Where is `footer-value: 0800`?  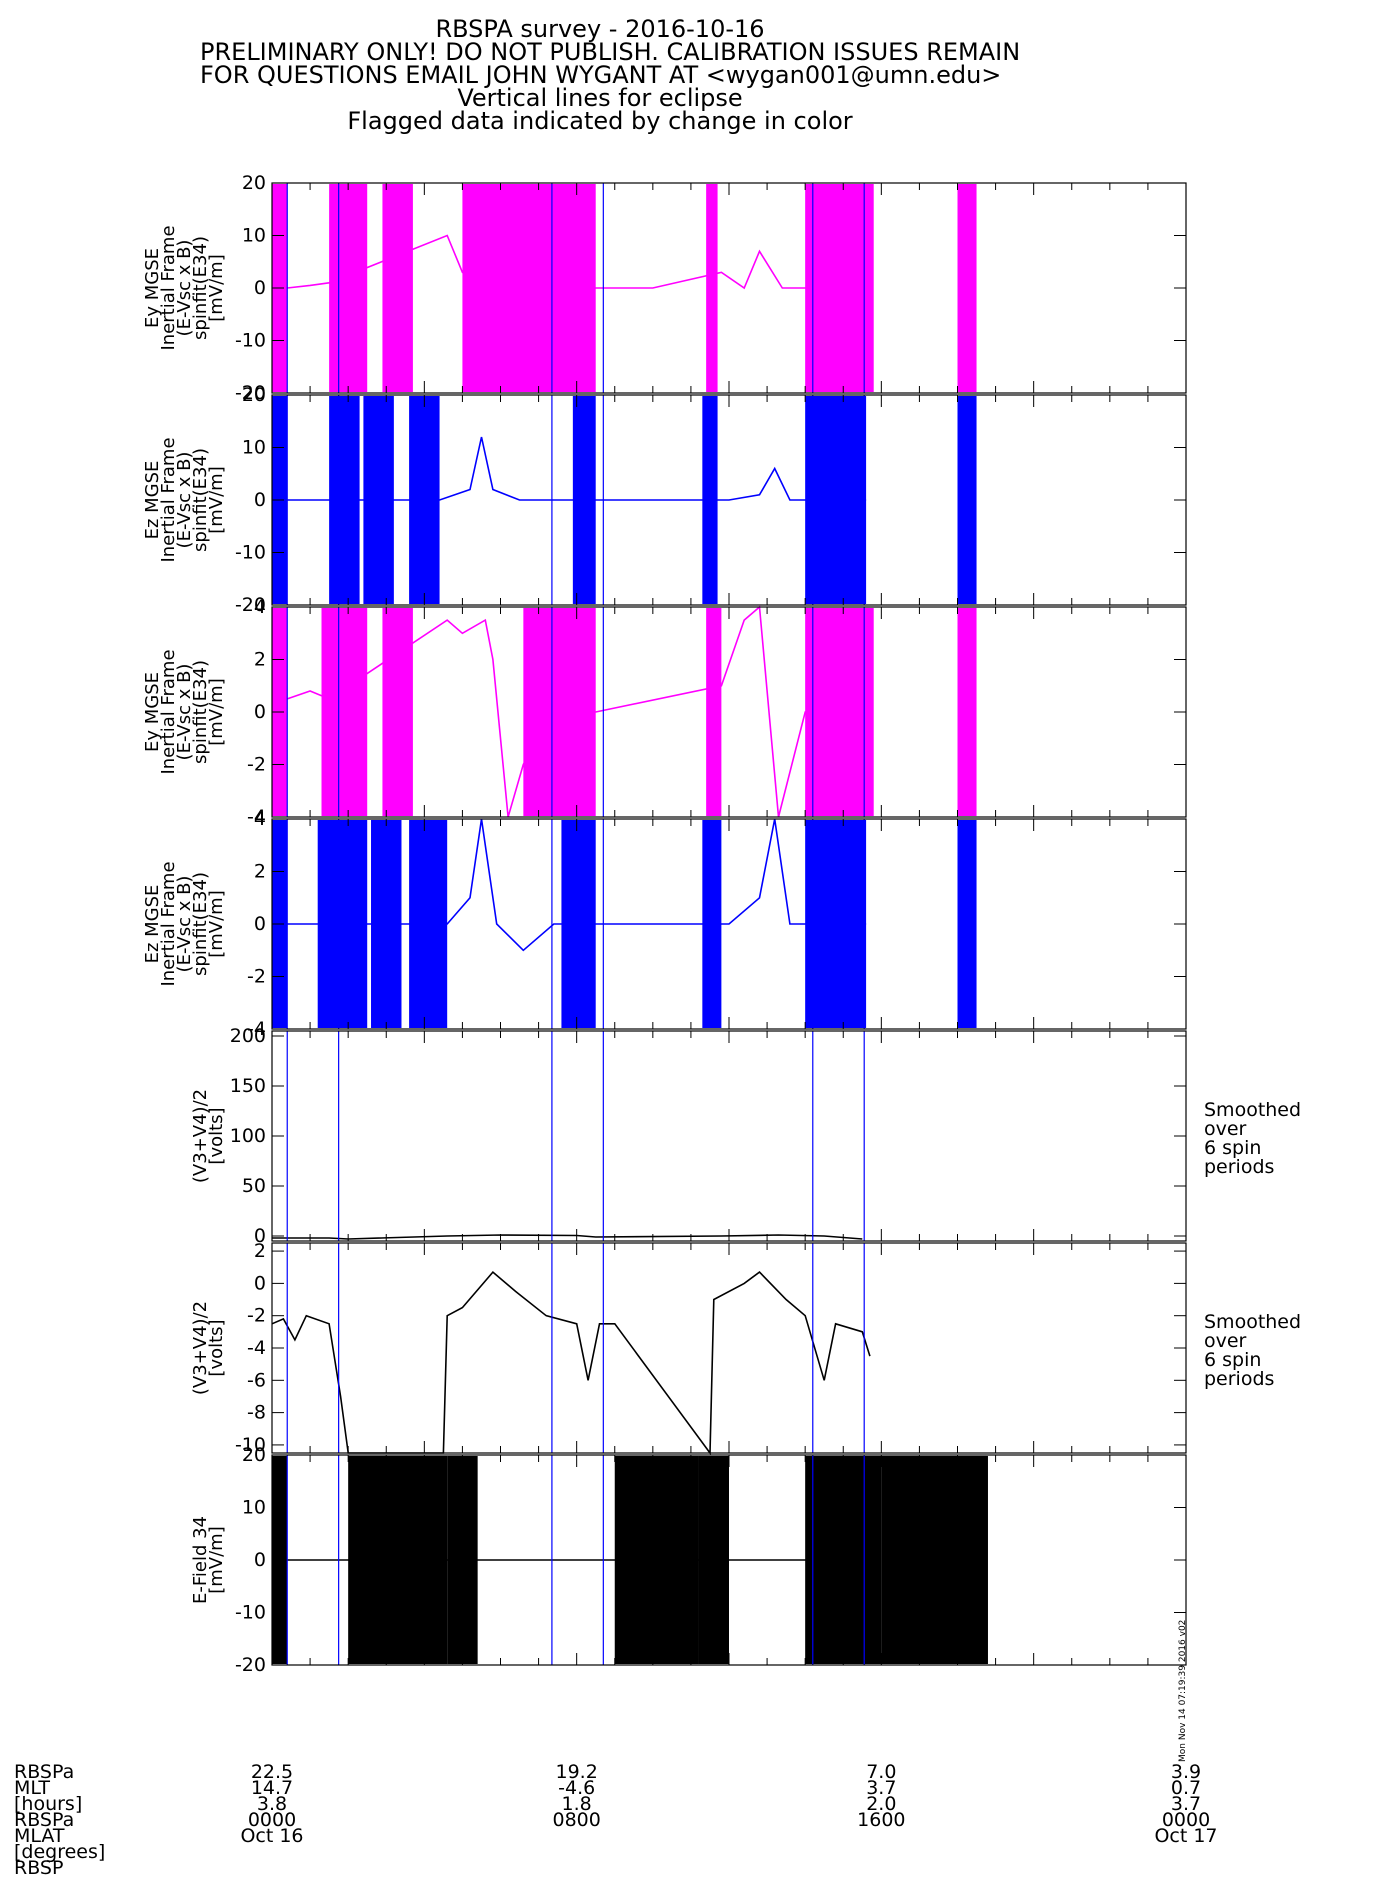 footer-value: 0800 is located at coordinates (576, 1820).